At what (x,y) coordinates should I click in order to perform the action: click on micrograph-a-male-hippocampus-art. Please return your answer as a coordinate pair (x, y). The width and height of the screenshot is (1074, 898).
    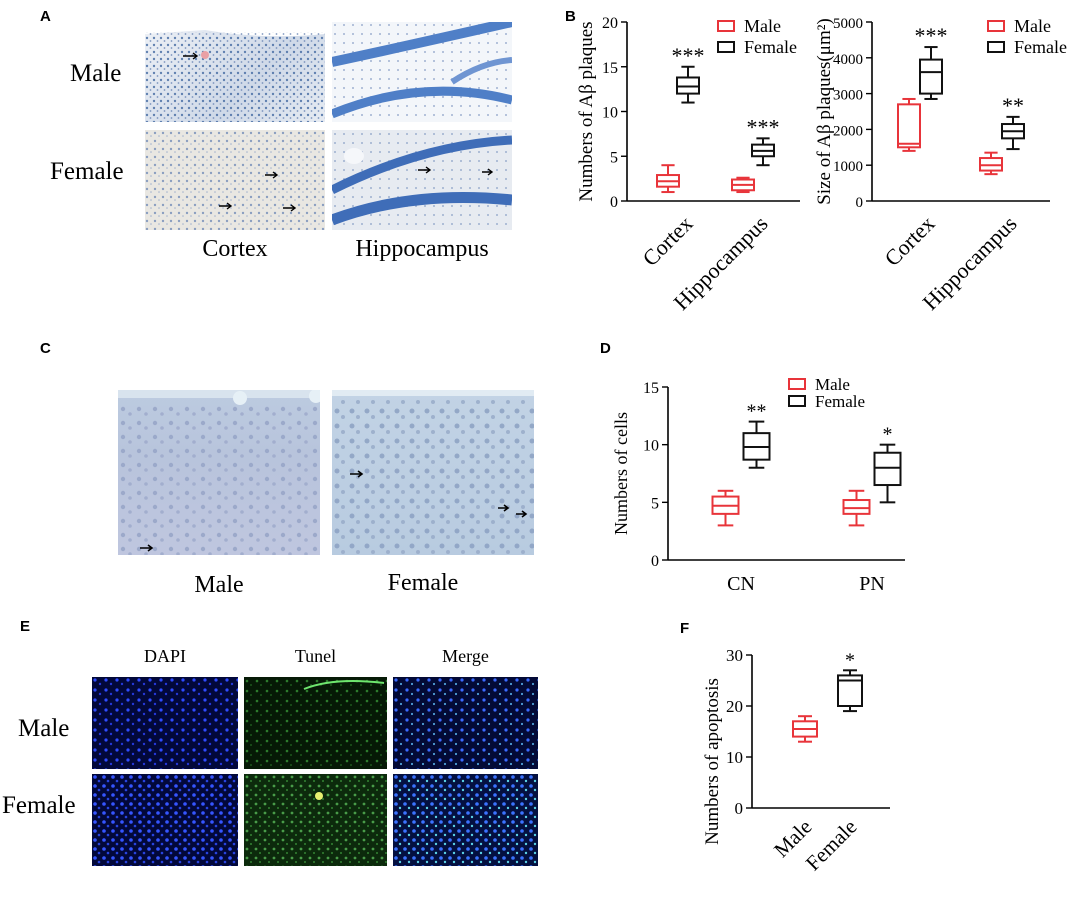
    Looking at the image, I should click on (422, 72).